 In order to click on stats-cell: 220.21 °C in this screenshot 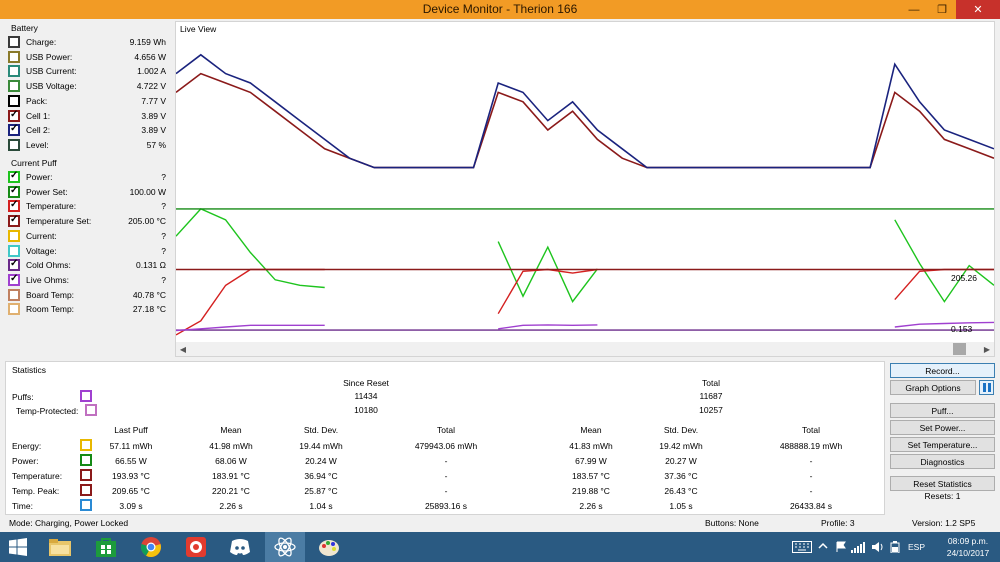, I will do `click(231, 491)`.